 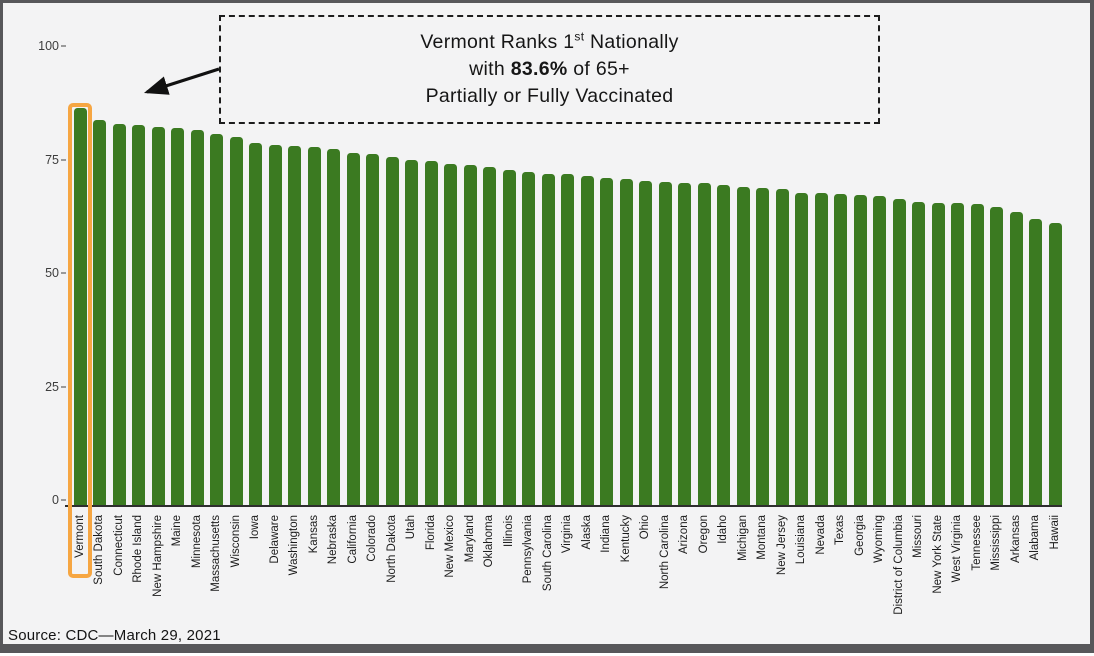 What do you see at coordinates (48, 46) in the screenshot?
I see `y-tick-label: 100` at bounding box center [48, 46].